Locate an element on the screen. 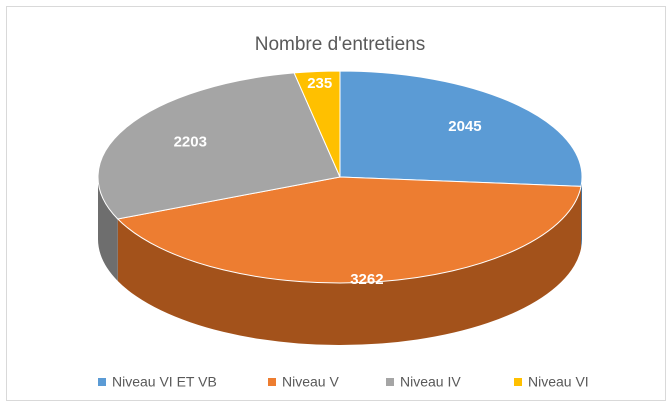 Image resolution: width=672 pixels, height=407 pixels. data-label: 3262 is located at coordinates (366, 279).